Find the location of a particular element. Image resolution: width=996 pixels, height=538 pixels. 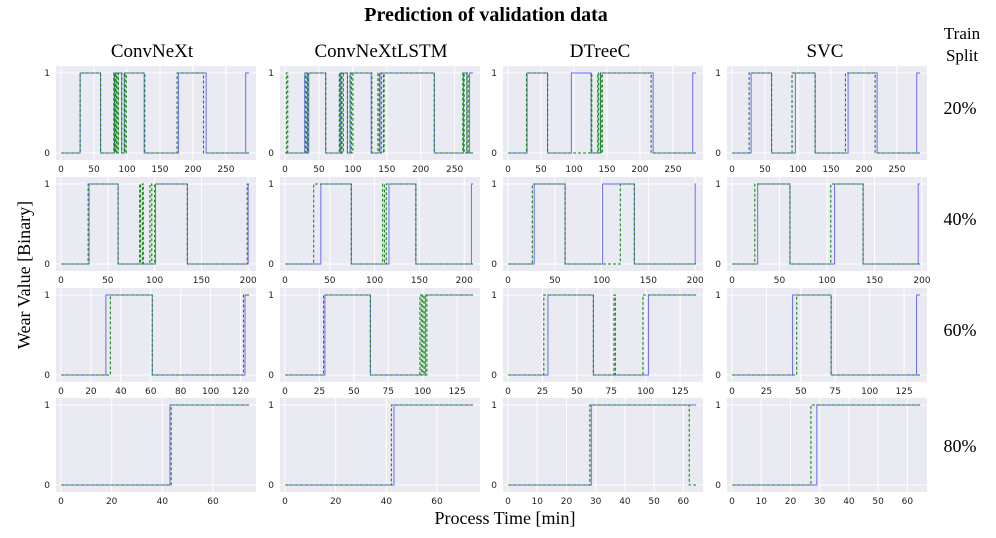

panel-convnextlstm-80: 0 20 40 60 0 1 is located at coordinates (374, 452).